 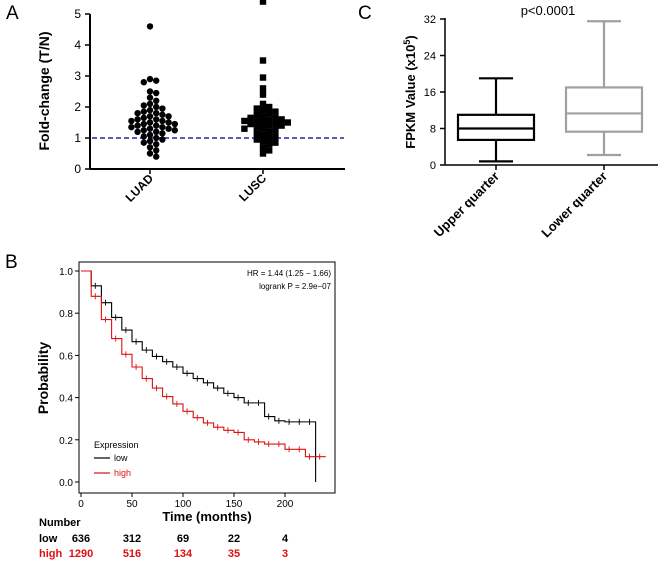 I want to click on panel-b-x-tick-label: 50, so click(x=132, y=504).